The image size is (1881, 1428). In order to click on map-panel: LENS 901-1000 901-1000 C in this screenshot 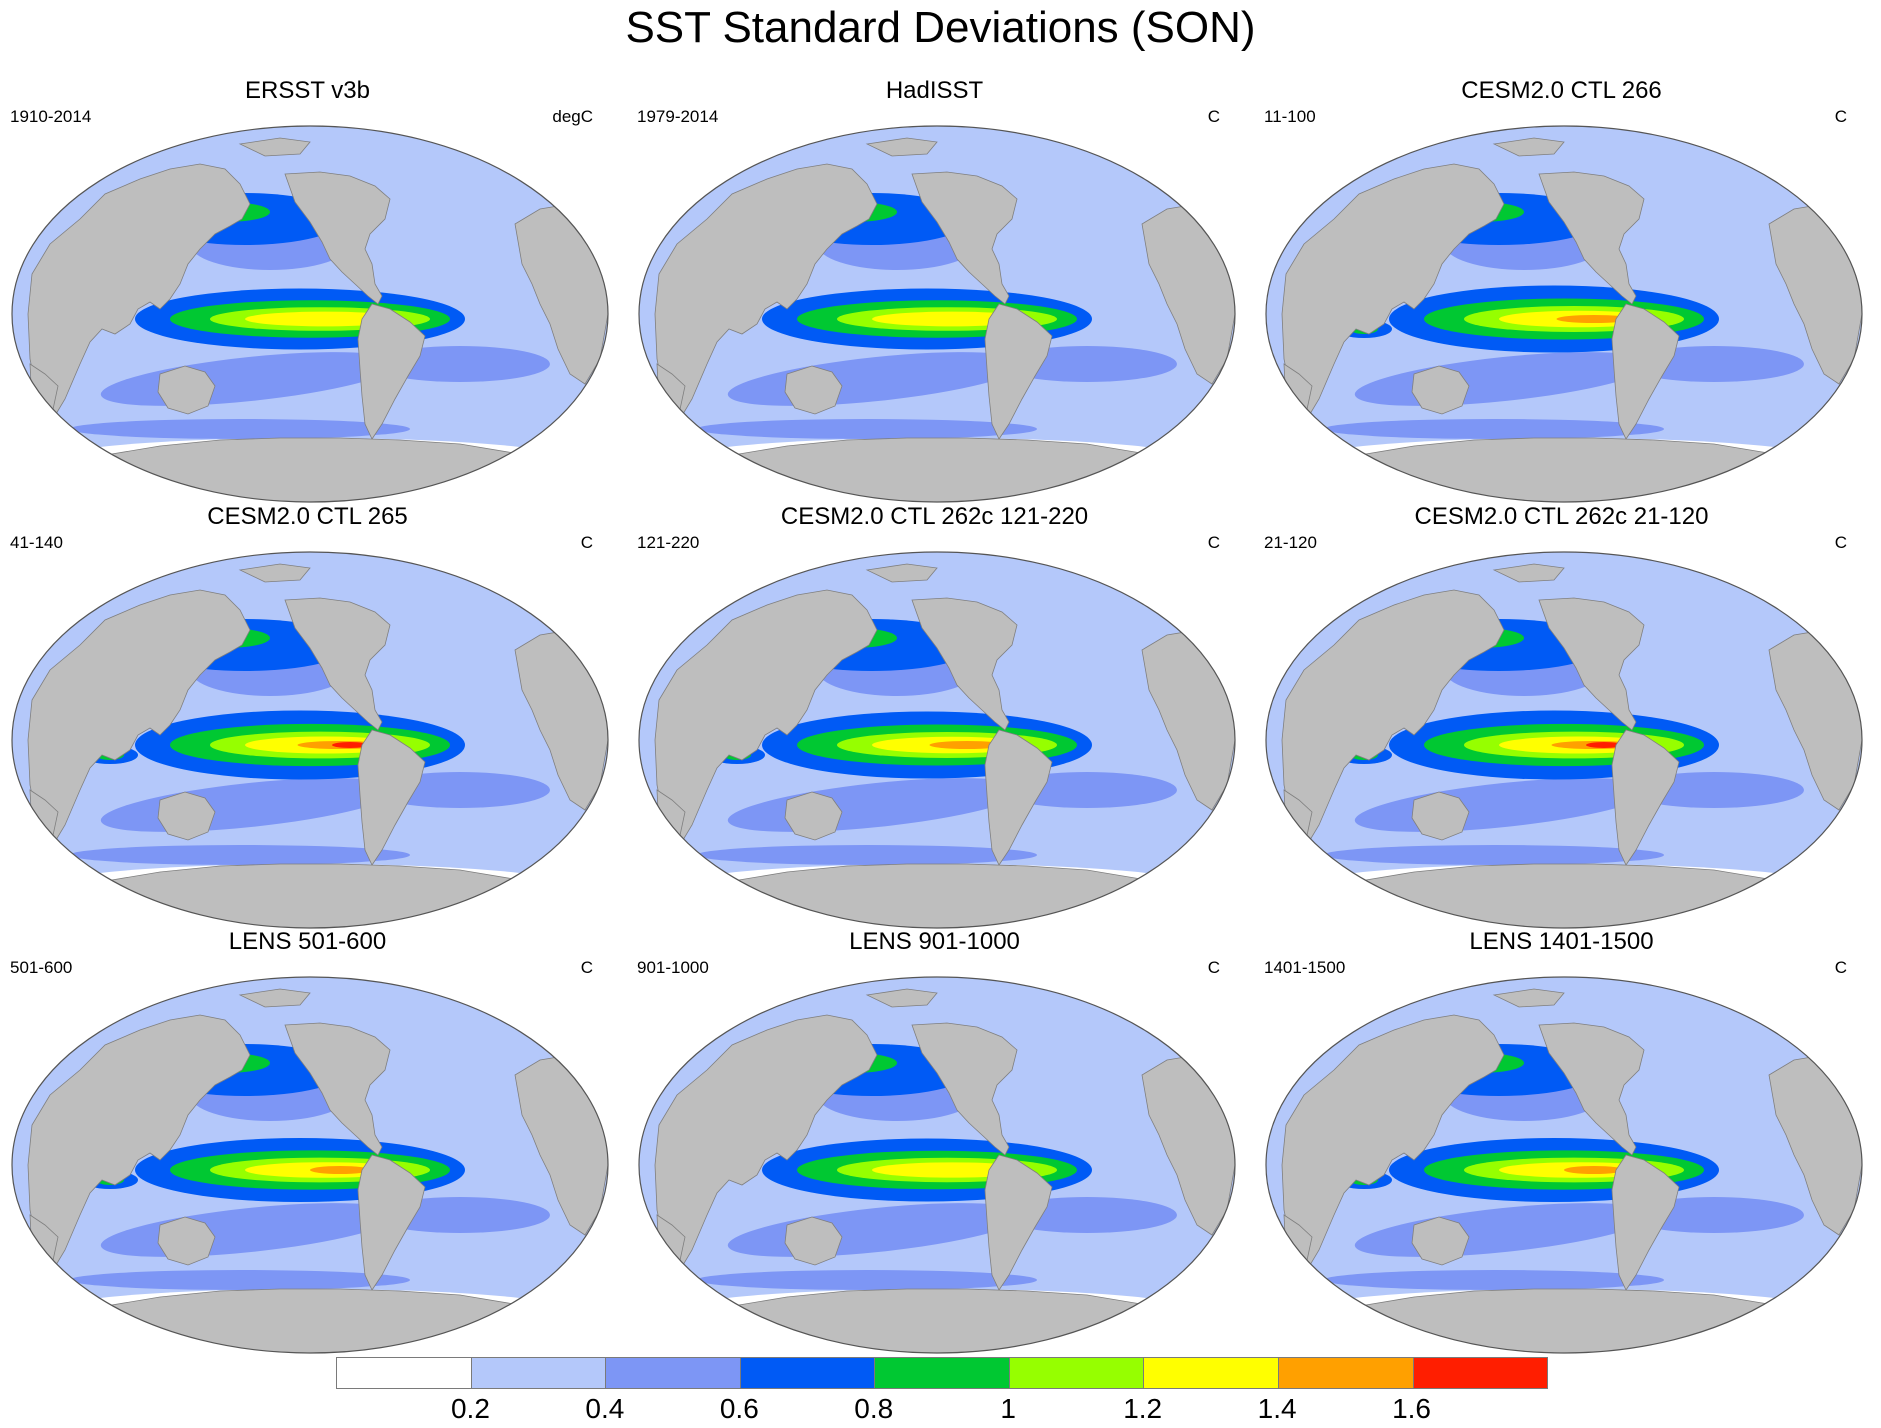, I will do `click(934, 1147)`.